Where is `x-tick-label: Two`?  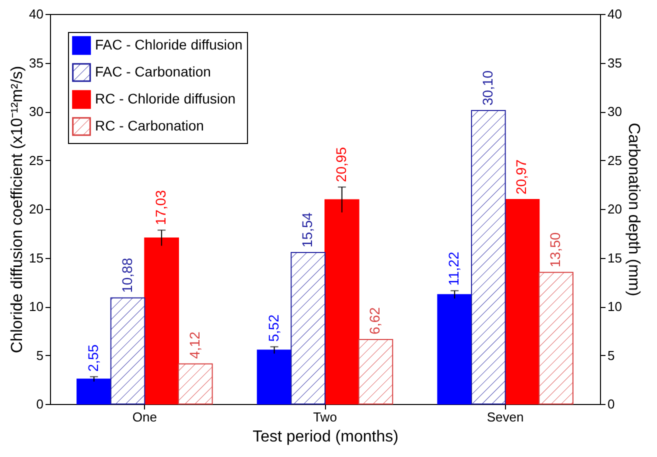 x-tick-label: Two is located at coordinates (325, 417).